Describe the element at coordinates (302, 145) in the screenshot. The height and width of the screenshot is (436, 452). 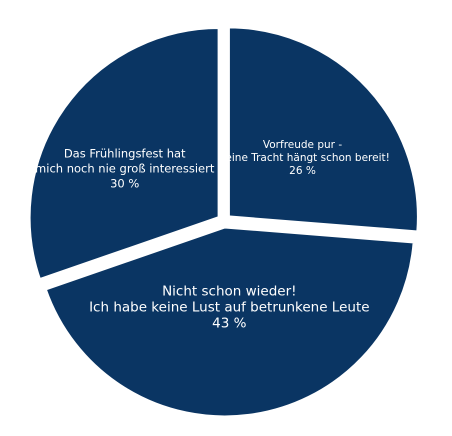
I see `slice-category-label: Vorfreude pur -` at that location.